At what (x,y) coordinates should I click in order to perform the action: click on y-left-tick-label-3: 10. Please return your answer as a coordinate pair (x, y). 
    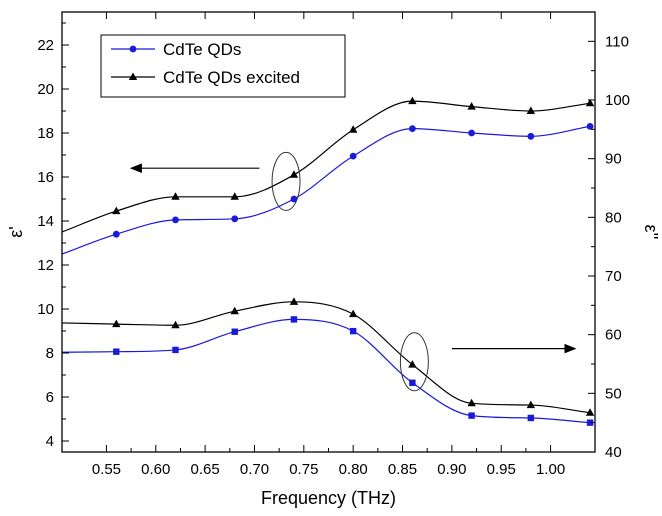
    Looking at the image, I should click on (45, 309).